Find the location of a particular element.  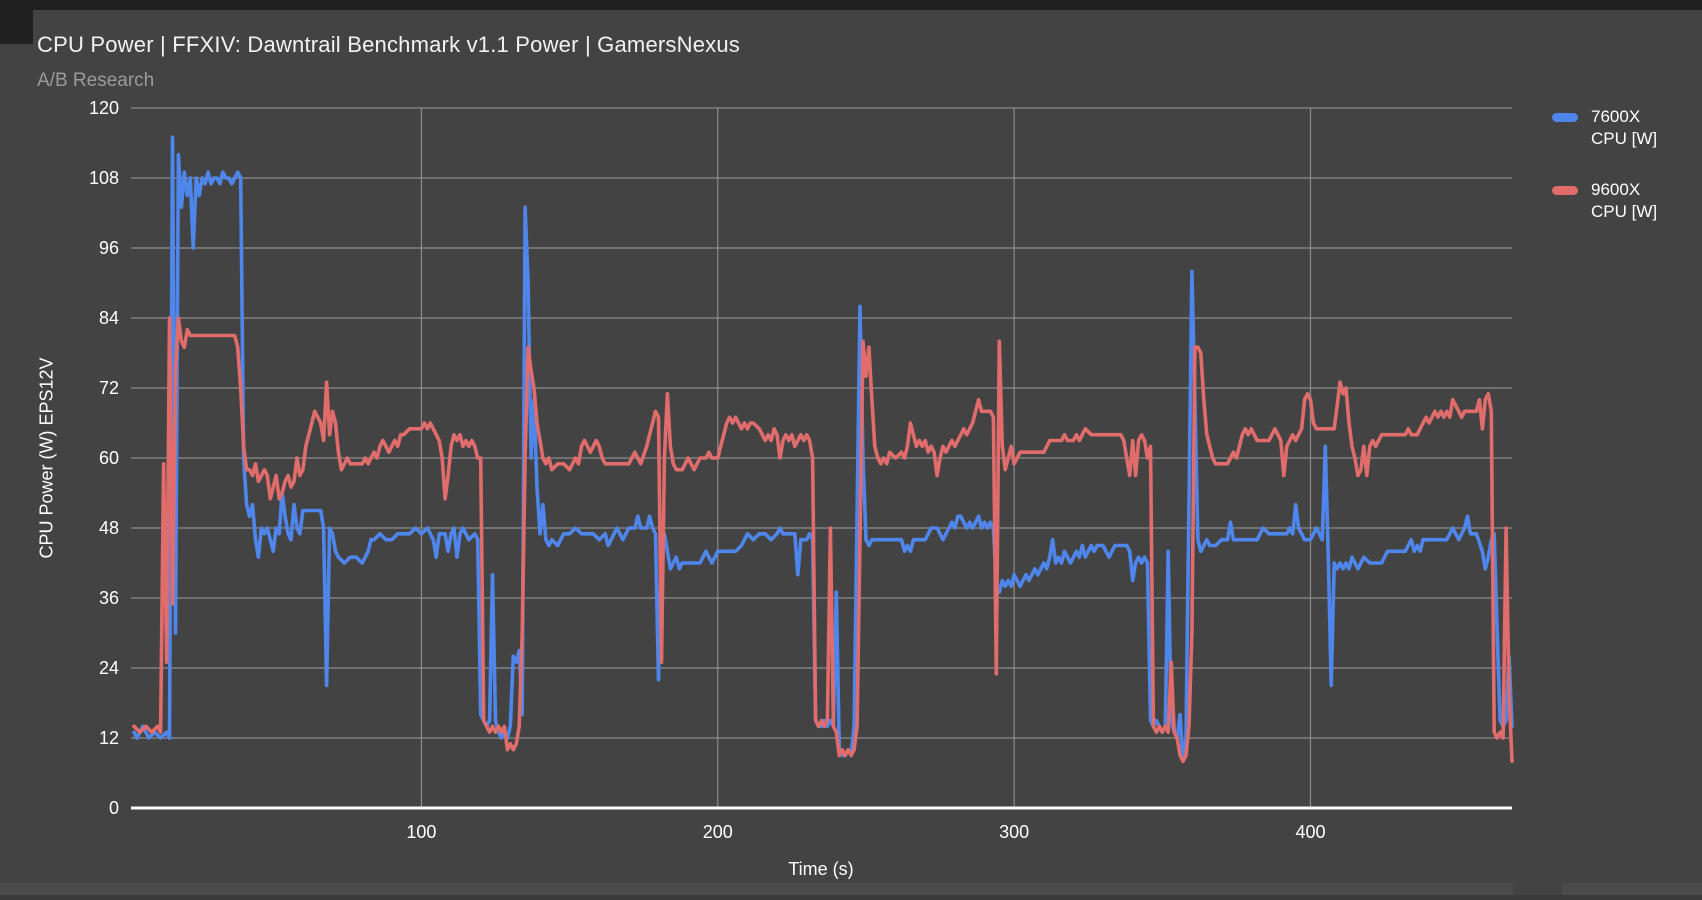

legend-item-7600x: 7600X CPU [W] is located at coordinates (1604, 128).